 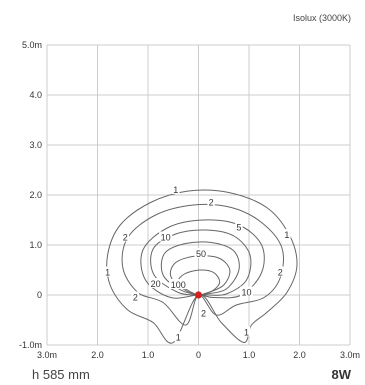 What do you see at coordinates (341, 374) in the screenshot?
I see `power-rating: 8W` at bounding box center [341, 374].